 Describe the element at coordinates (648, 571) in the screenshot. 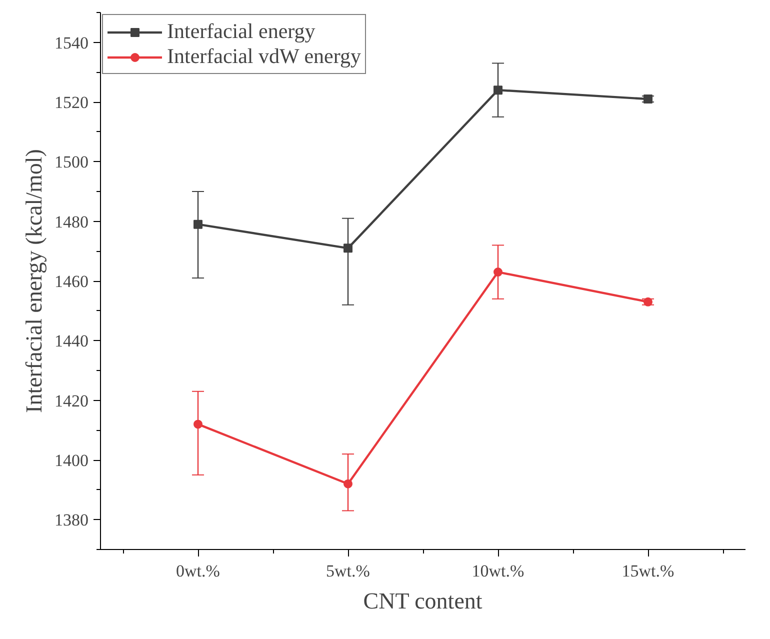

I see `x-tick-label: 15wt.%` at that location.